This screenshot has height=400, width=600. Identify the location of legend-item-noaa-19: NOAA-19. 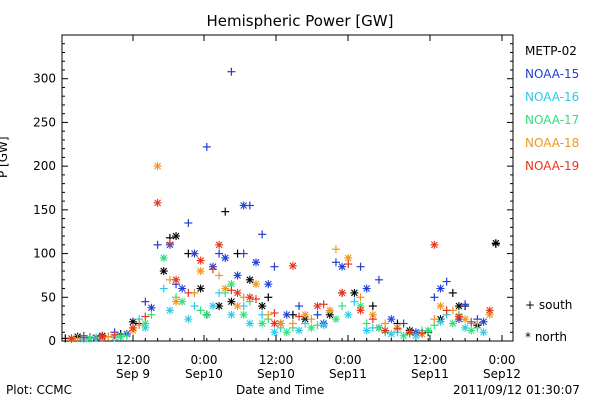
(552, 166).